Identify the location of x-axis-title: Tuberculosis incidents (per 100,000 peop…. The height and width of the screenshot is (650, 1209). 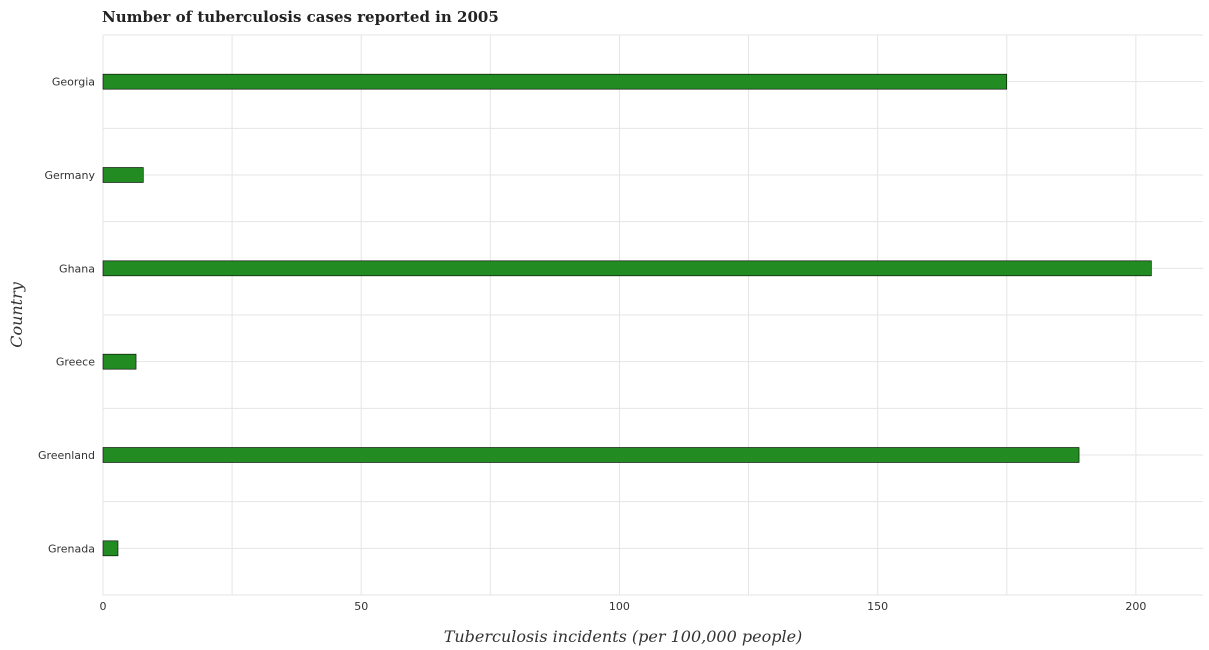
(623, 636).